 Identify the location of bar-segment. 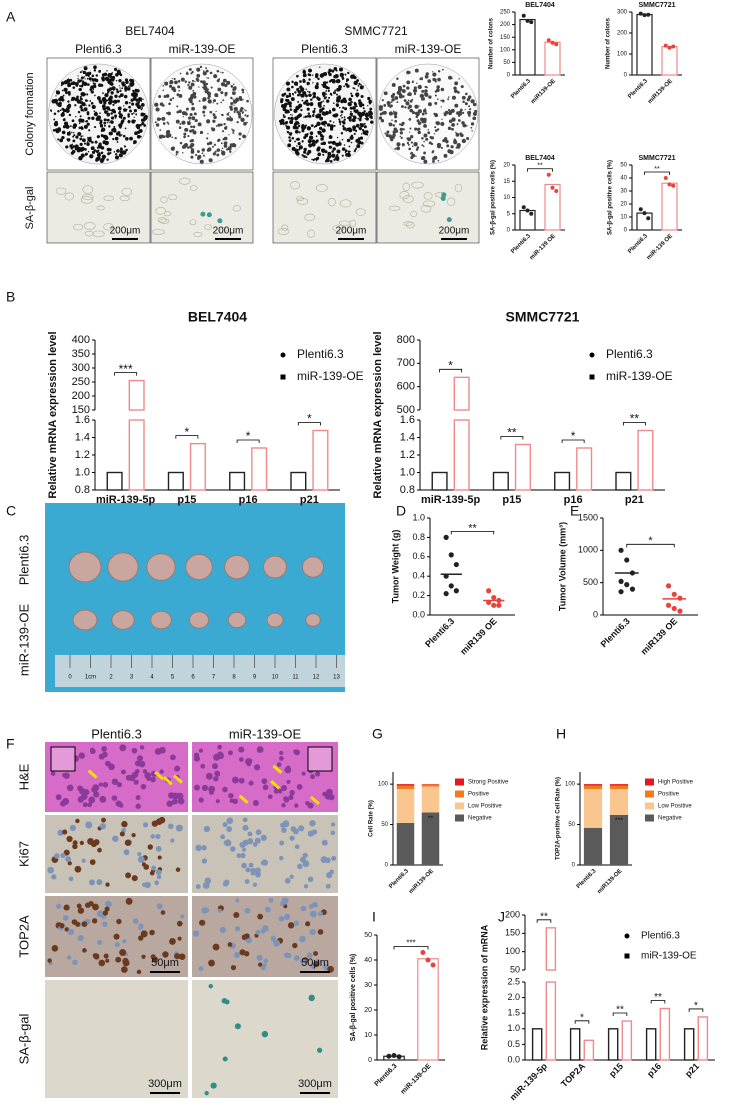
(619, 787).